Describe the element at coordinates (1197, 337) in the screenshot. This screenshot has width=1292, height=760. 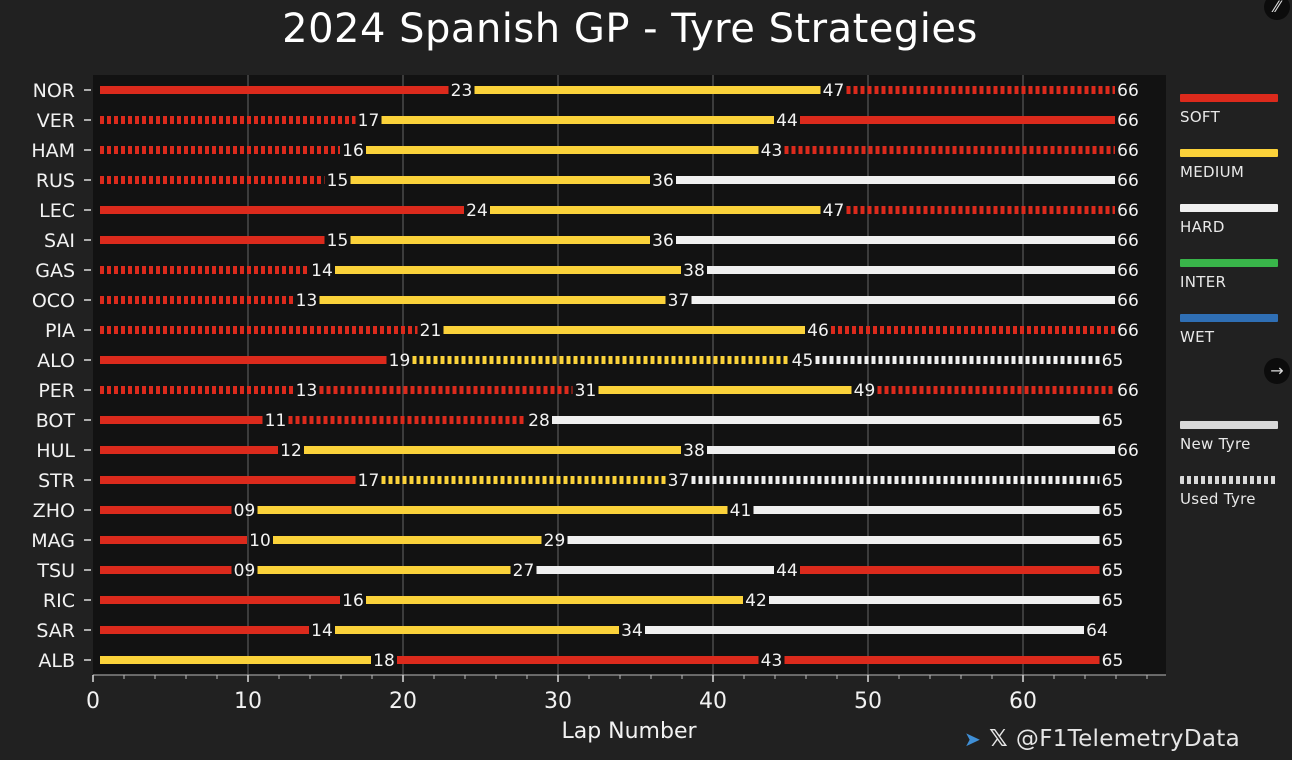
I see `legend-label: WET` at that location.